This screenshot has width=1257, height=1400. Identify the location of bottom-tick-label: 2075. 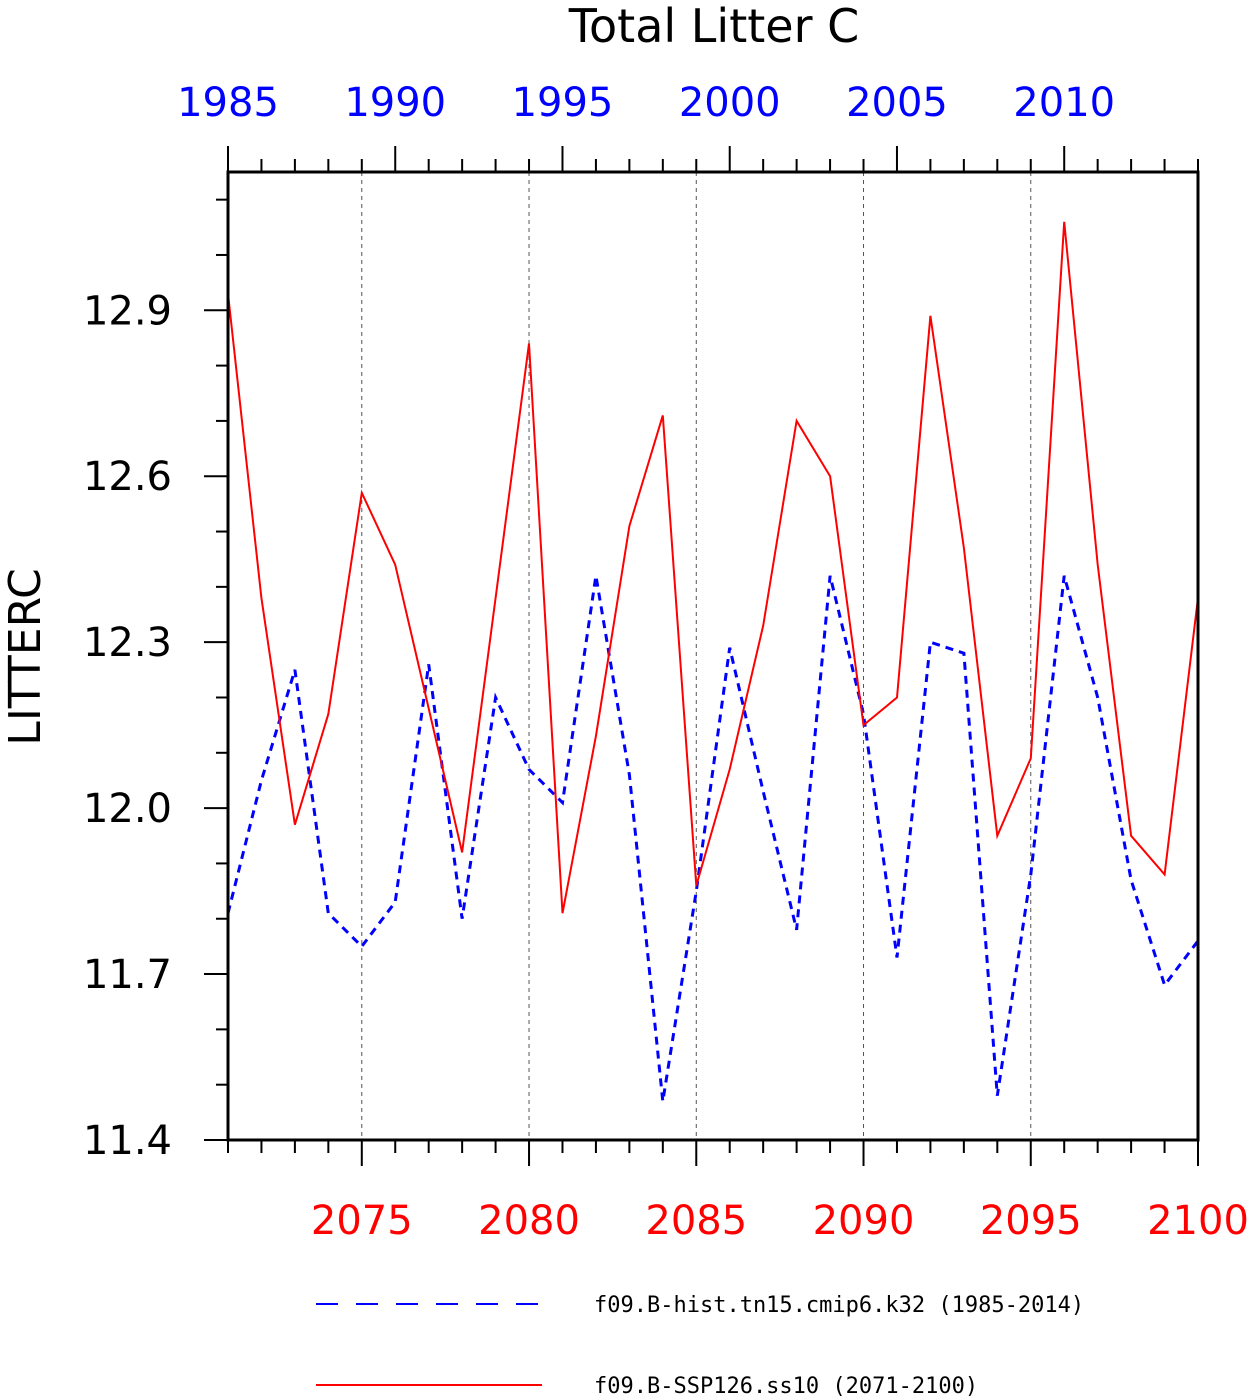
(362, 1221).